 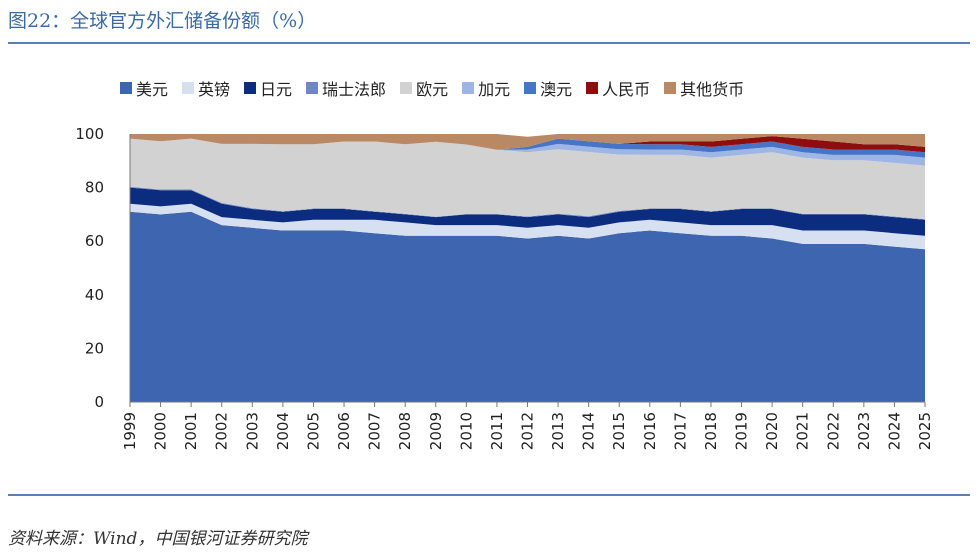 I want to click on legend-label: 欧元, so click(x=432, y=89).